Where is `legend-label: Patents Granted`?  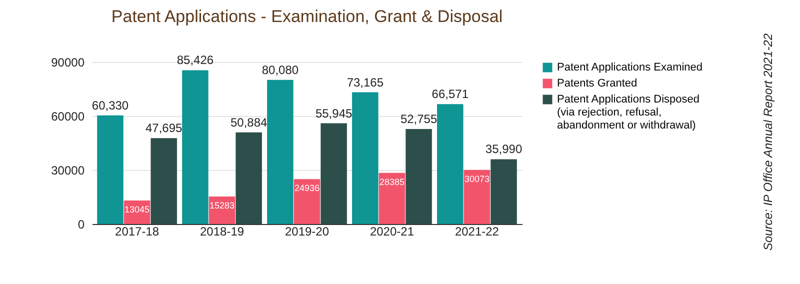
legend-label: Patents Granted is located at coordinates (597, 84).